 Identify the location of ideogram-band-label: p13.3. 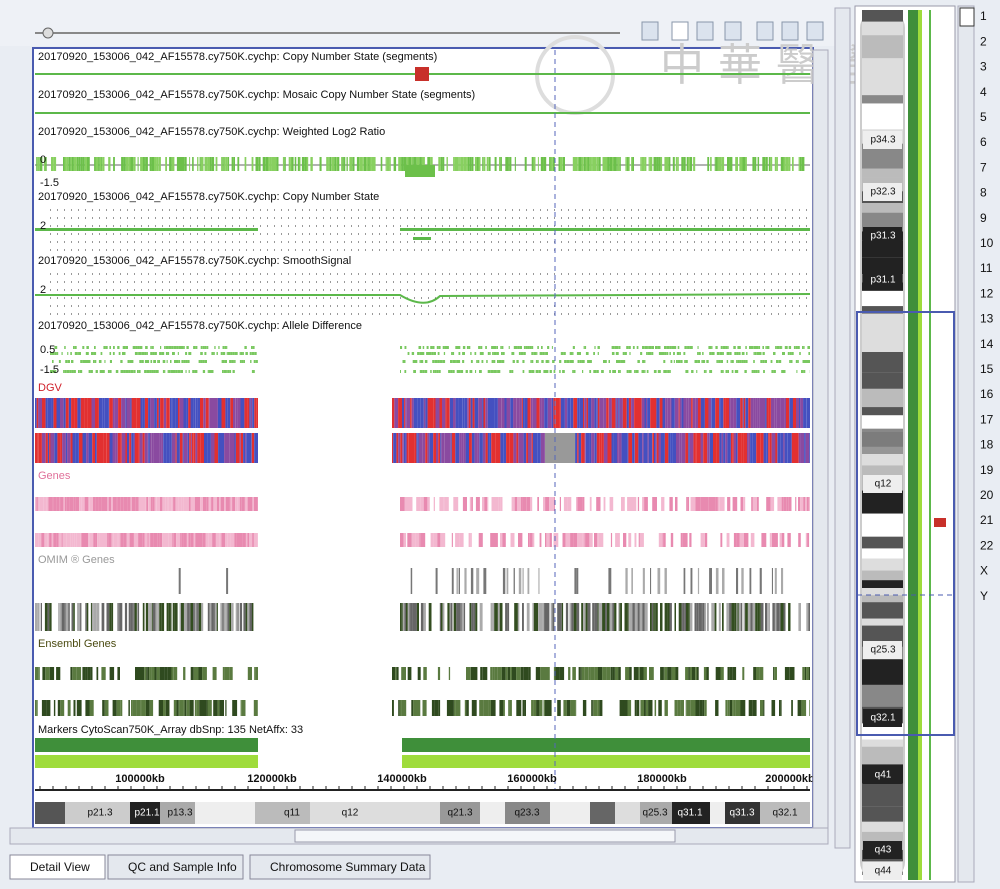
(179, 813).